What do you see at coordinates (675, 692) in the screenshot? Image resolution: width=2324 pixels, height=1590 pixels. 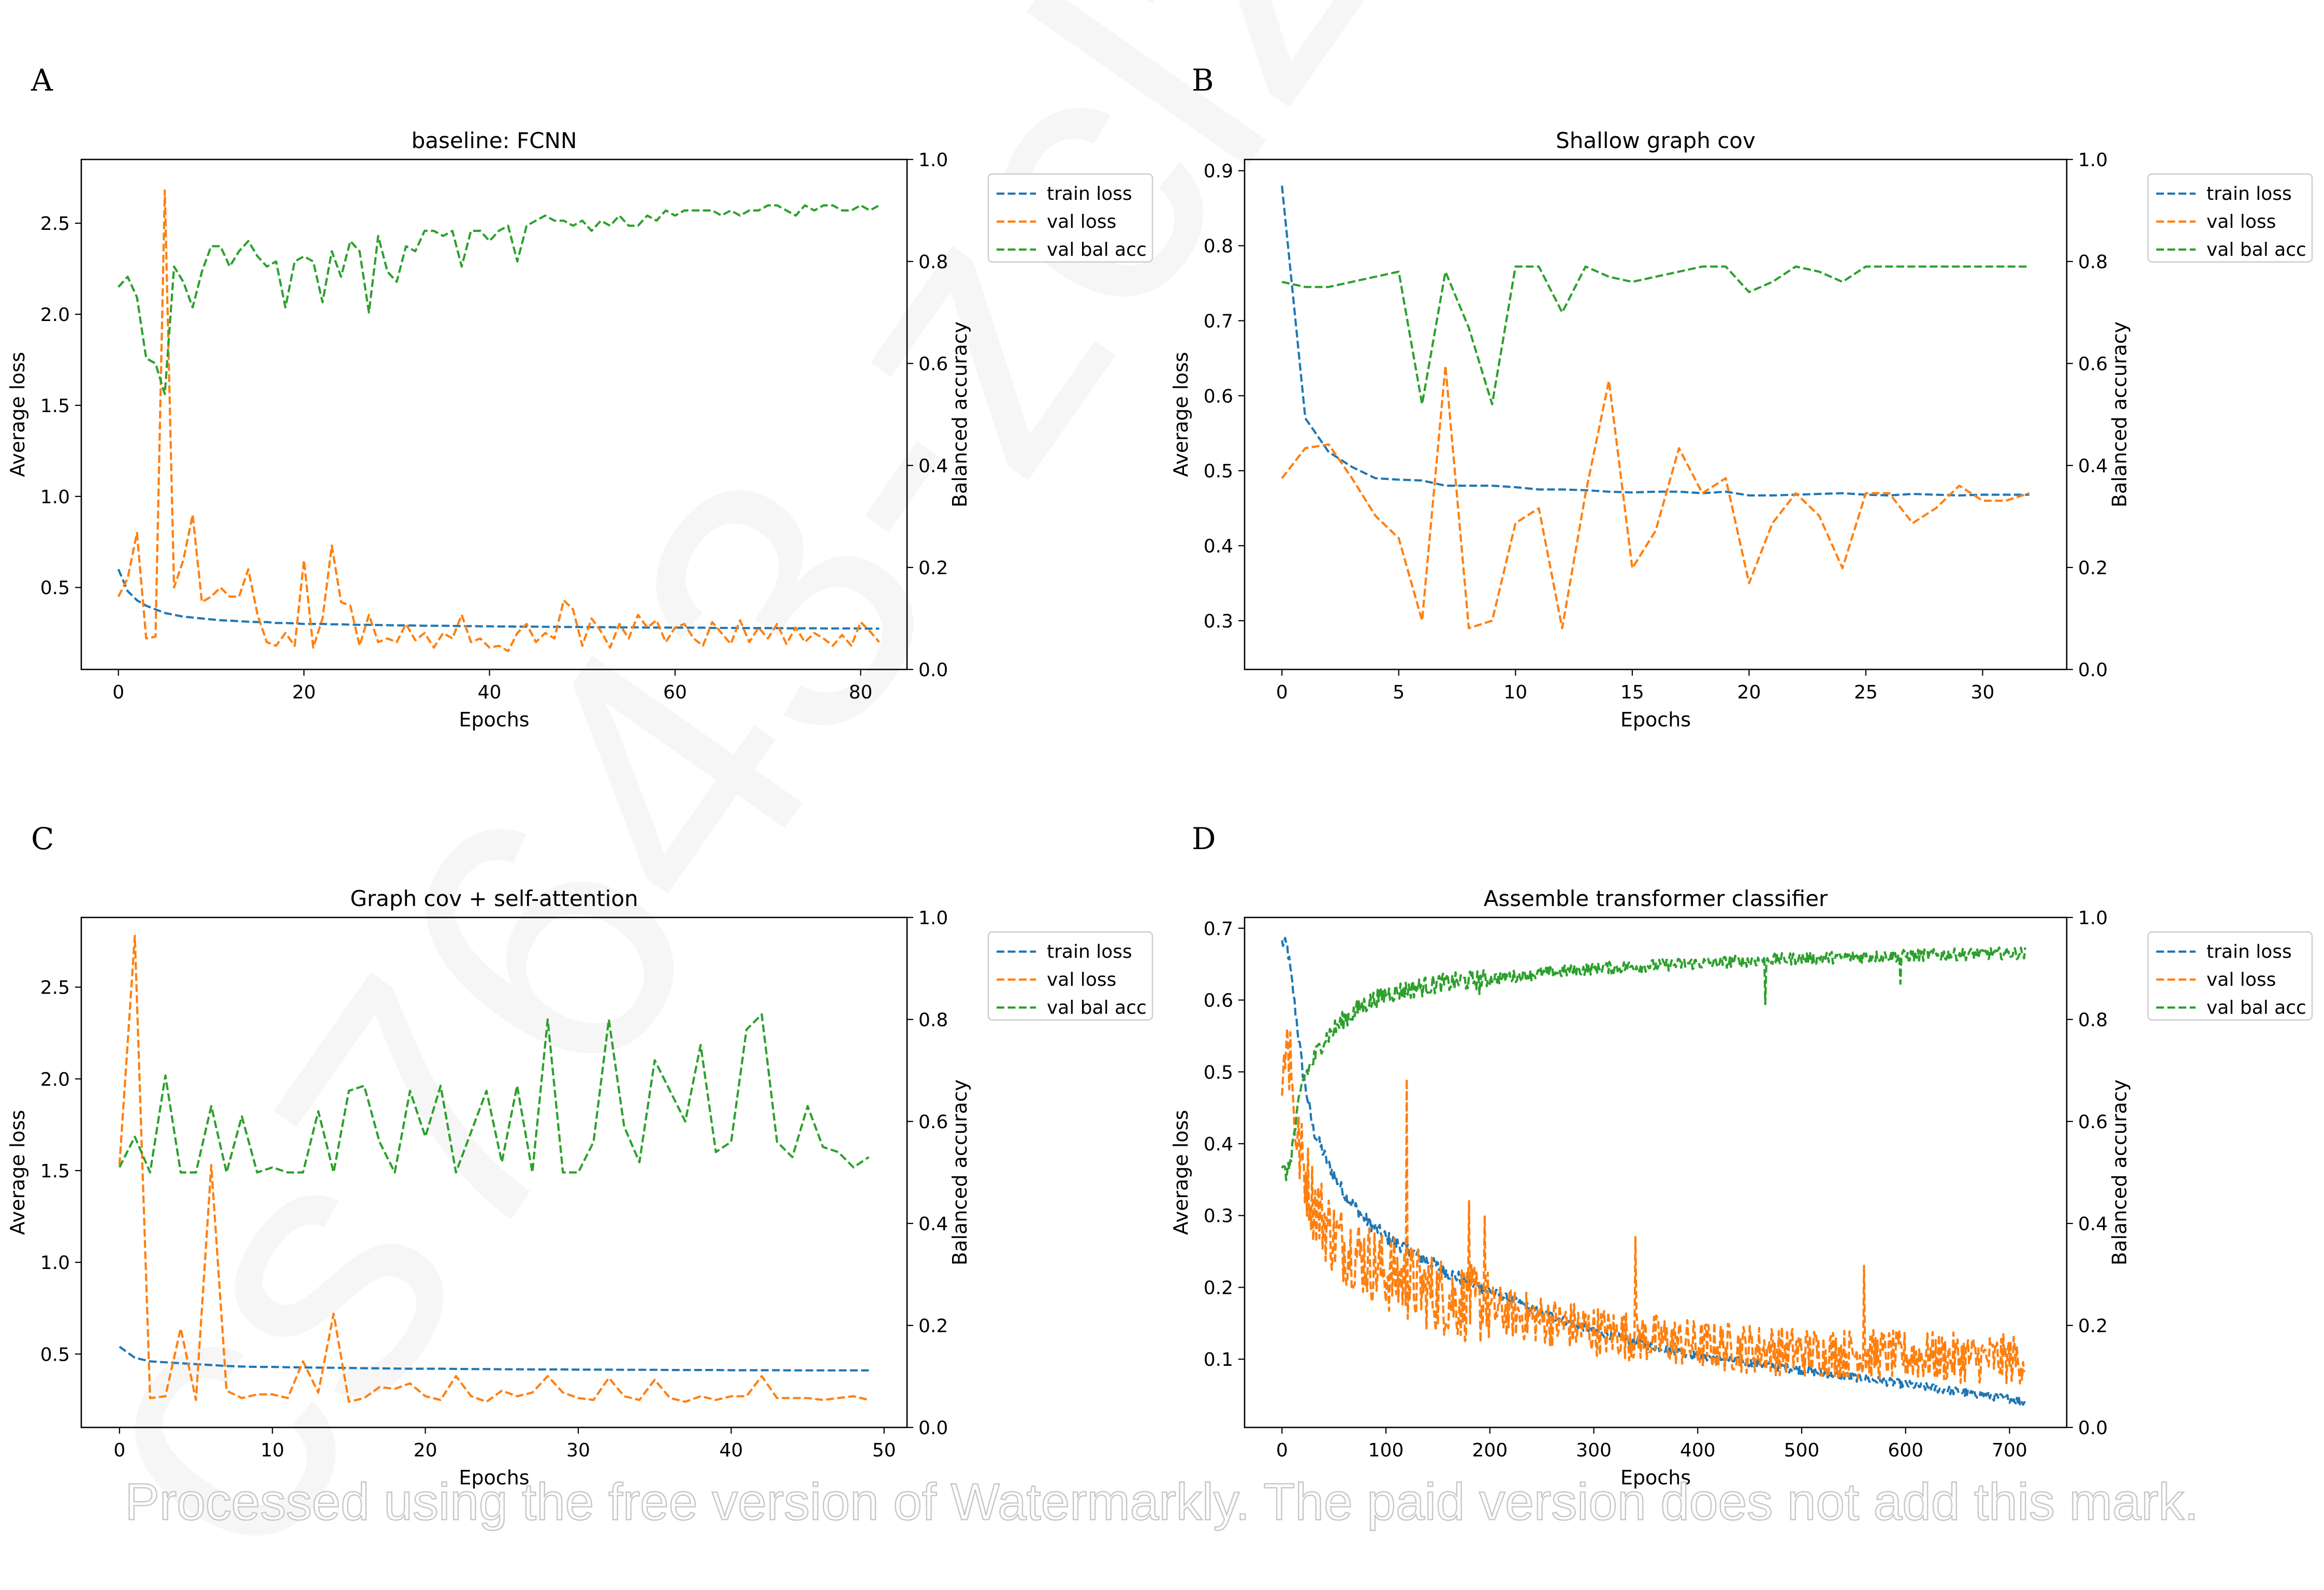 I see `x-tick-label: 60` at bounding box center [675, 692].